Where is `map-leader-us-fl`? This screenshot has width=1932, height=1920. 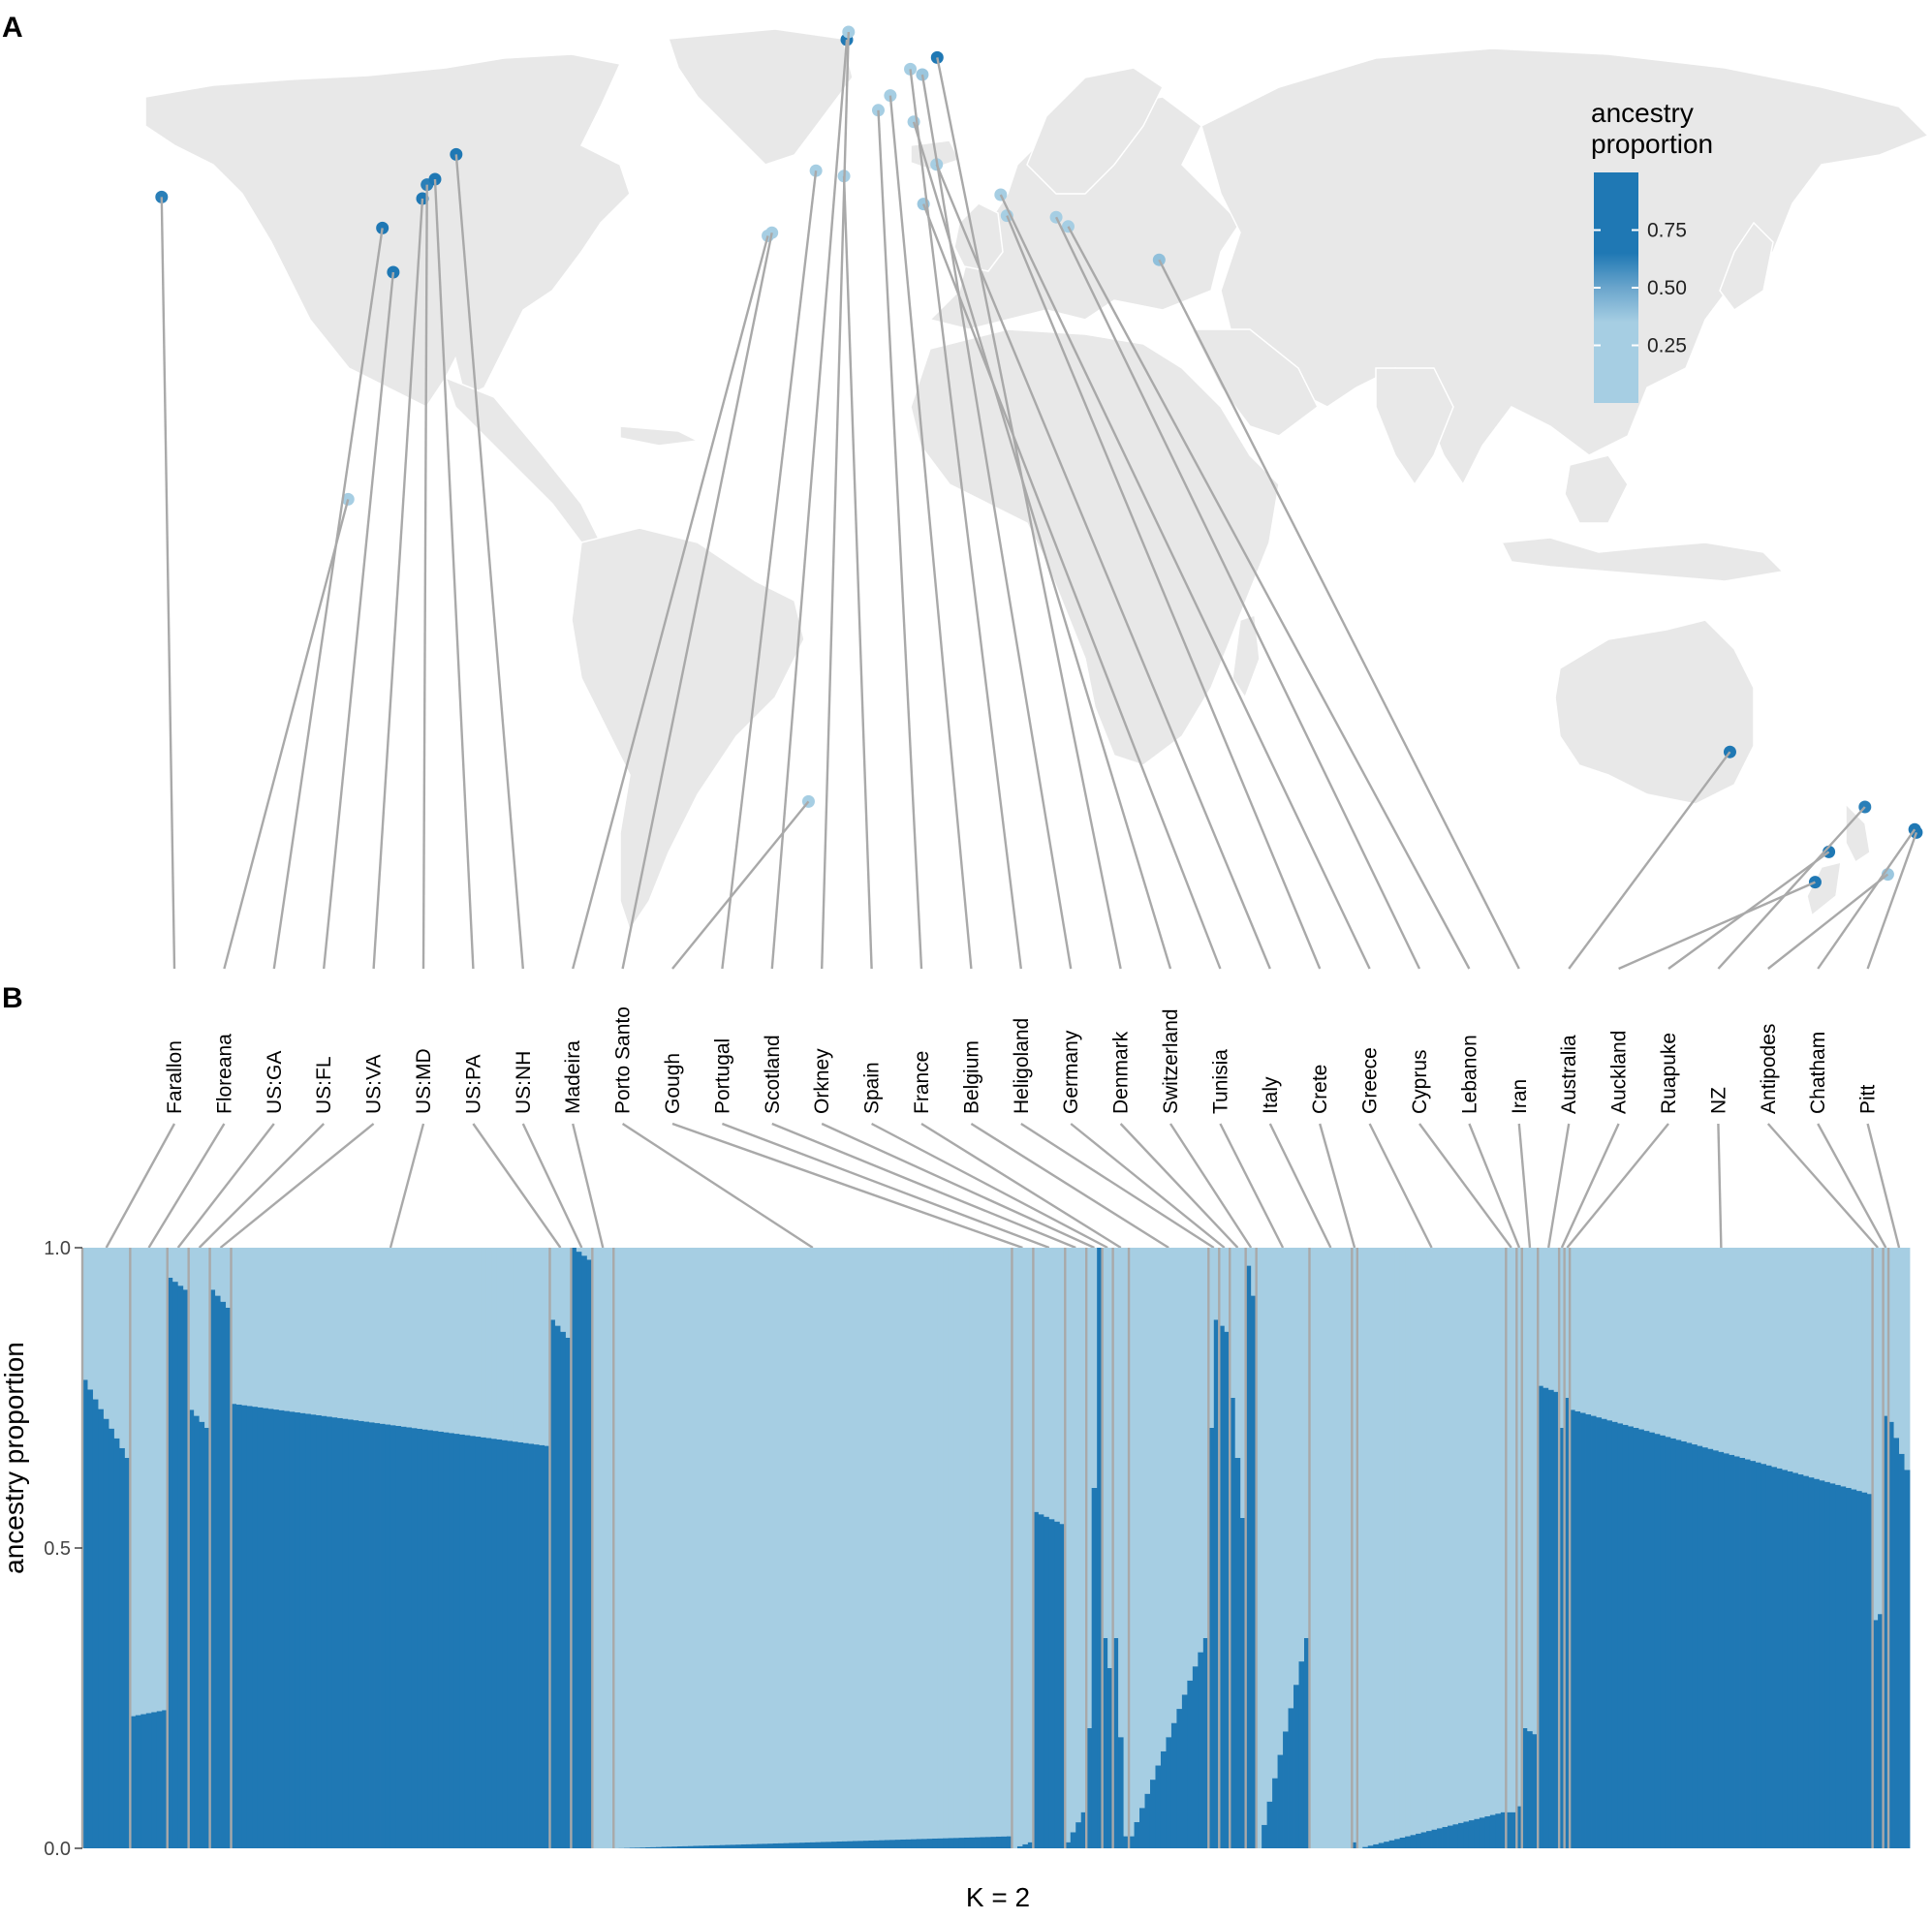
map-leader-us-fl is located at coordinates (359, 620).